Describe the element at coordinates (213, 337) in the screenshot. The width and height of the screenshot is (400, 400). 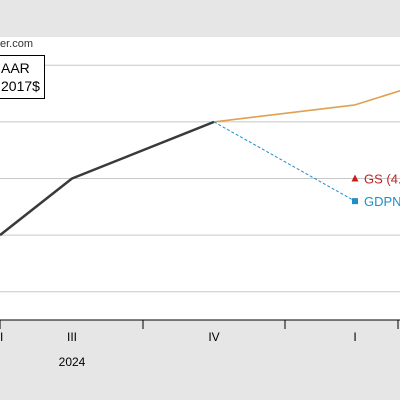
I see `x-tick-label: IV` at that location.